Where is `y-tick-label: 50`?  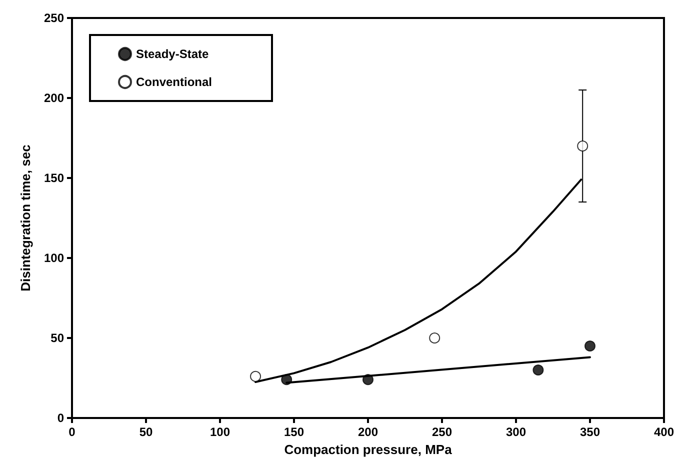 y-tick-label: 50 is located at coordinates (57, 338).